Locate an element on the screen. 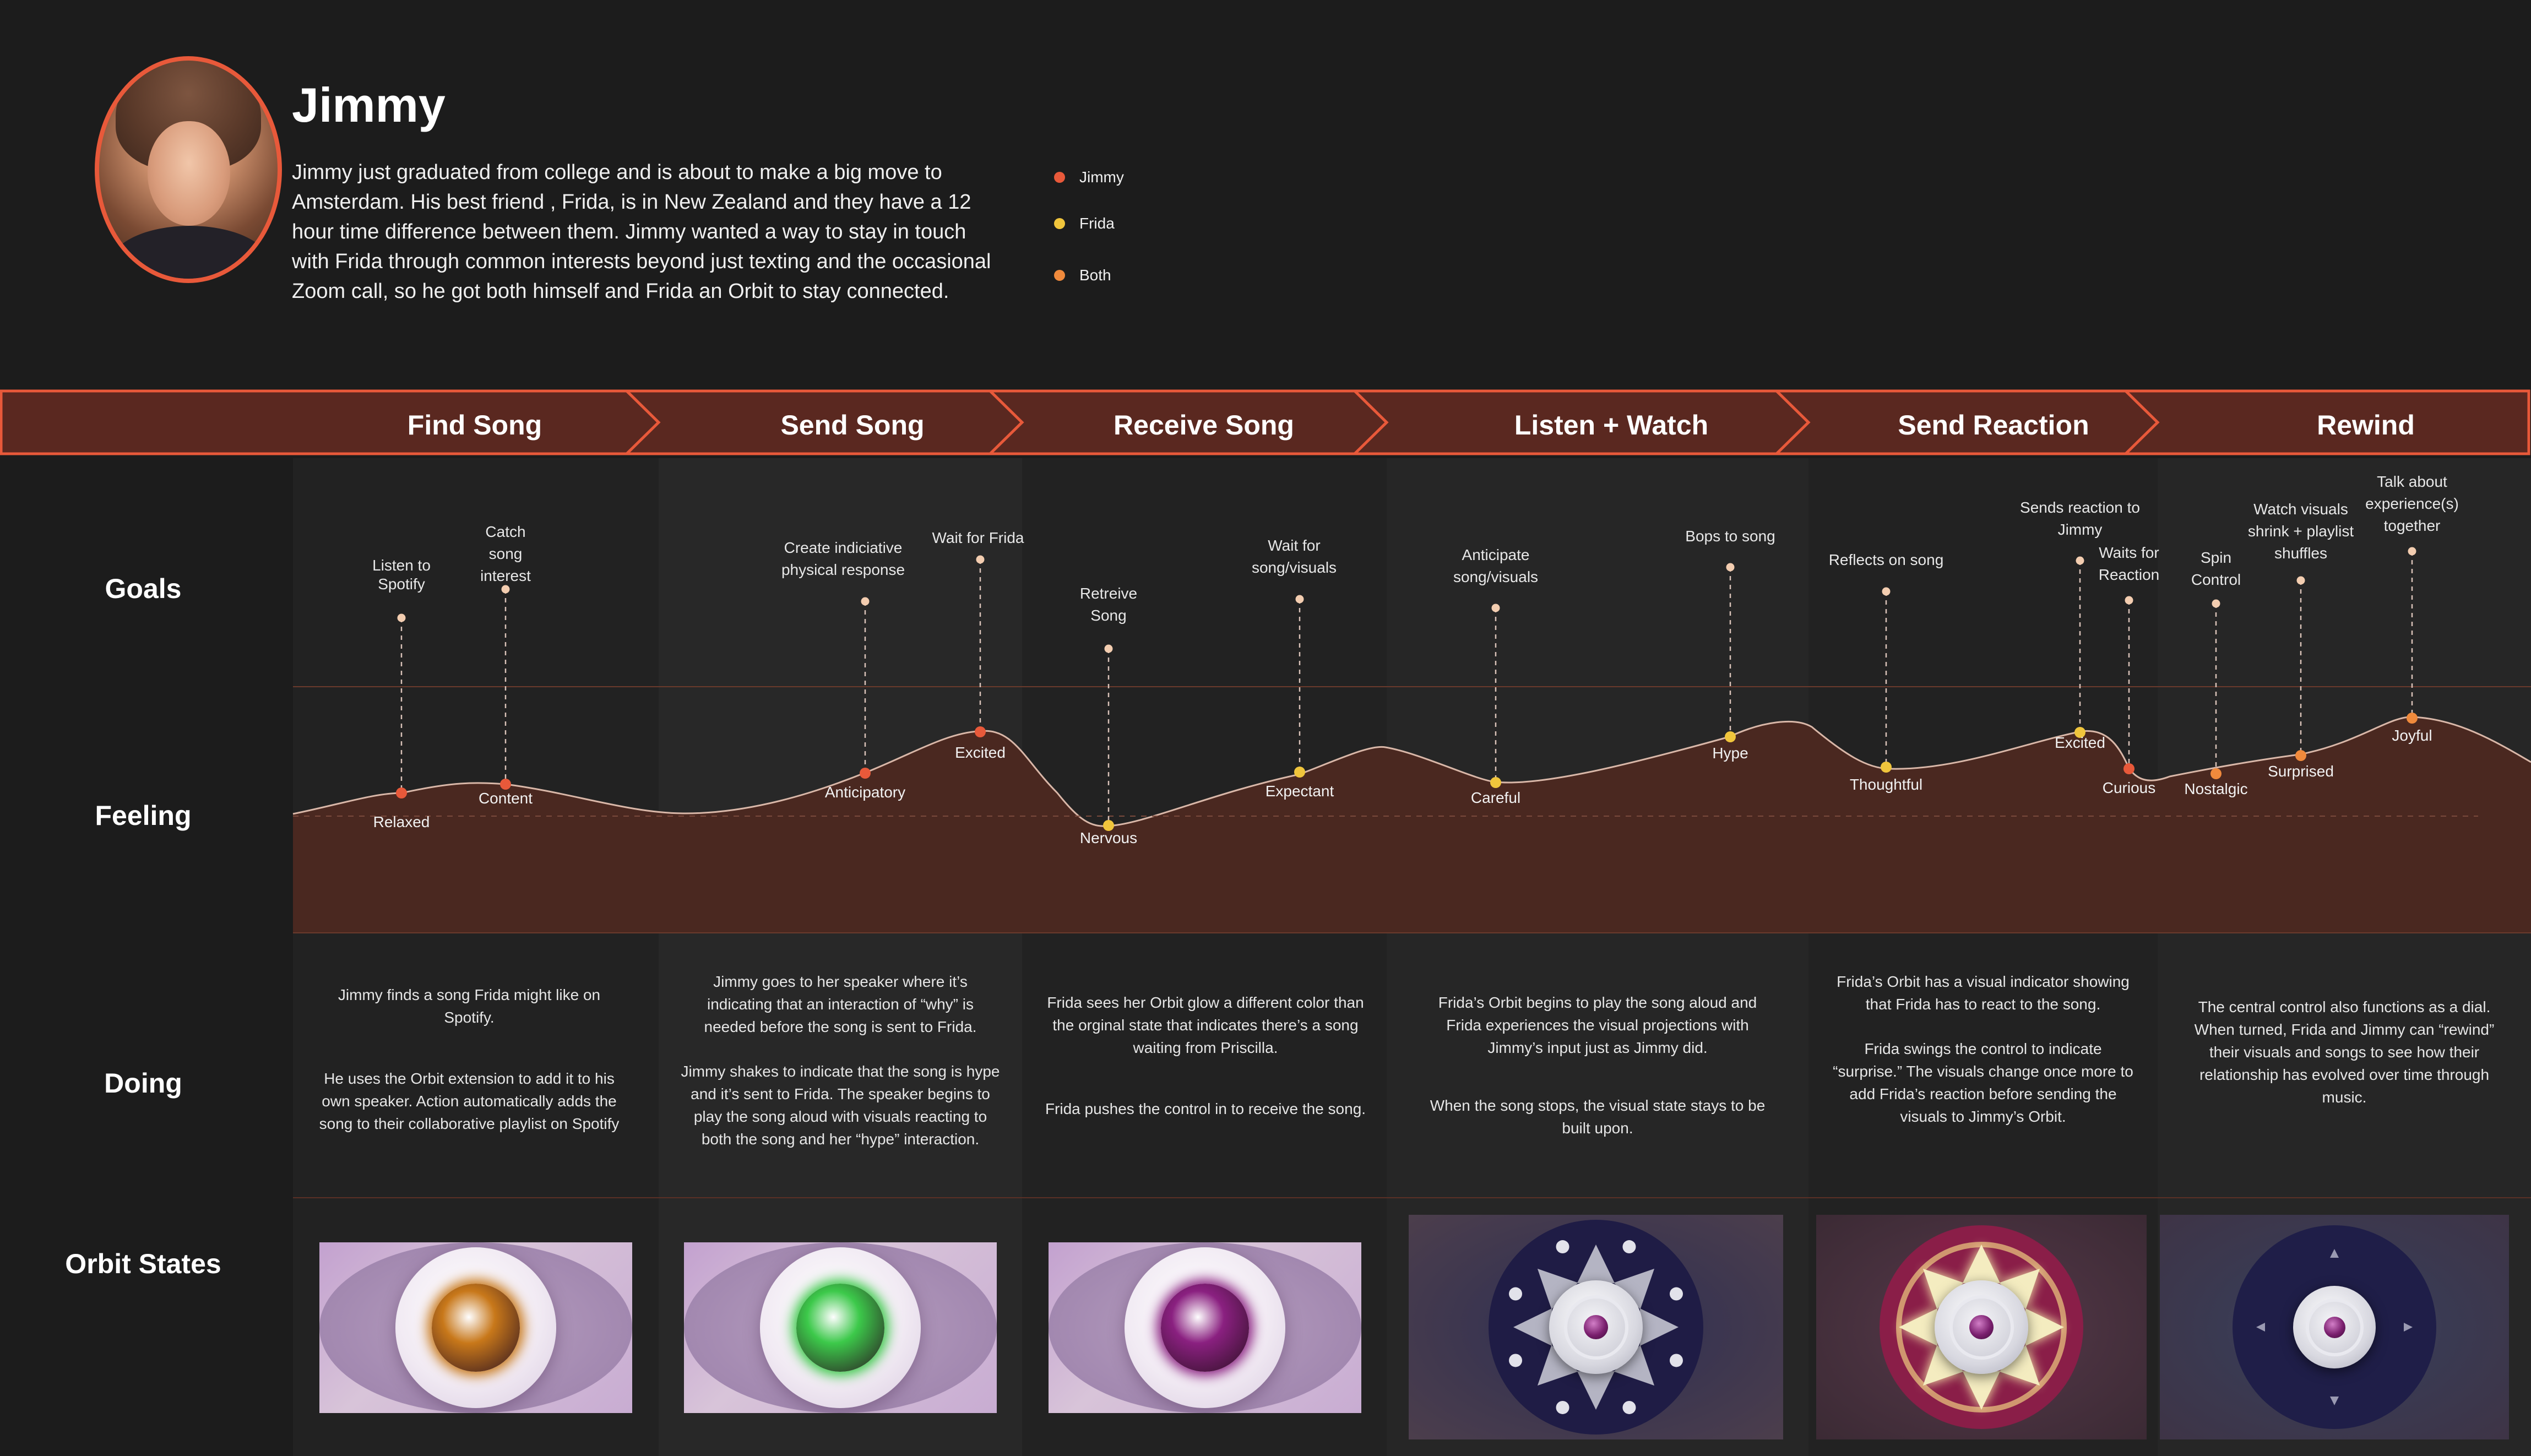 The height and width of the screenshot is (1456, 2531). legend-label: Both is located at coordinates (1095, 275).